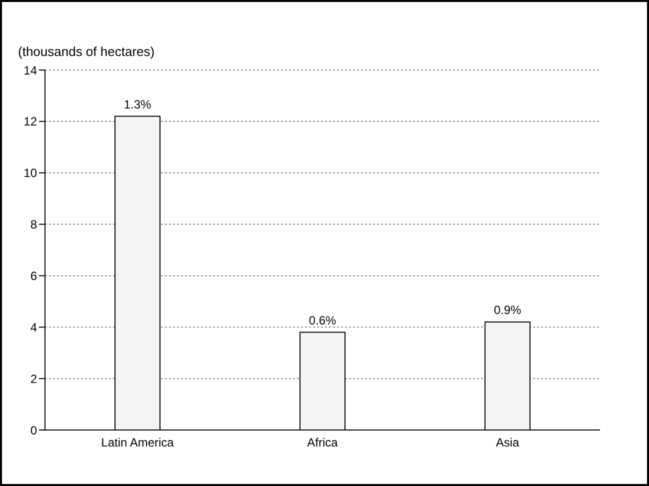 The image size is (649, 486). Describe the element at coordinates (34, 379) in the screenshot. I see `y-tick-label: 2` at that location.